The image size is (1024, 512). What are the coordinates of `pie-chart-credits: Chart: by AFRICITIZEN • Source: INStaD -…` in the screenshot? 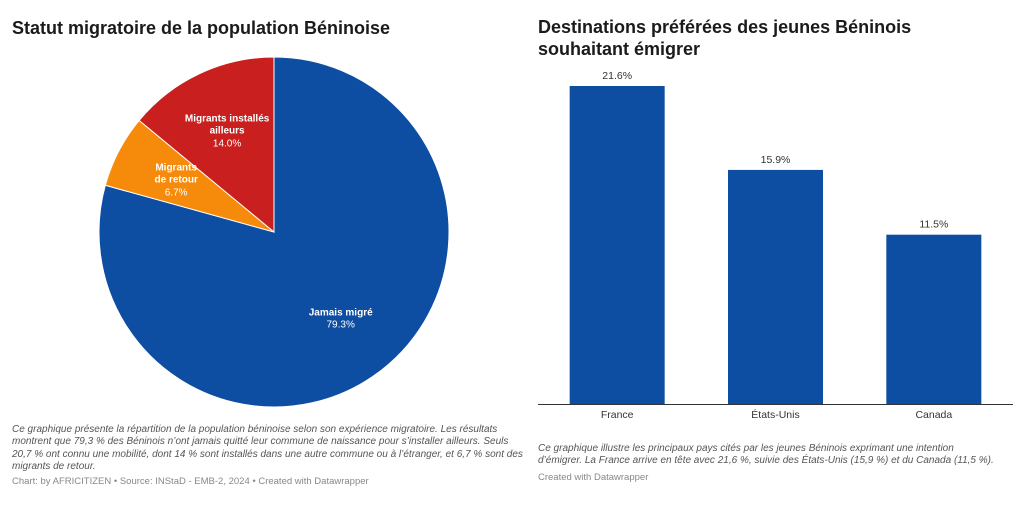 It's located at (190, 481).